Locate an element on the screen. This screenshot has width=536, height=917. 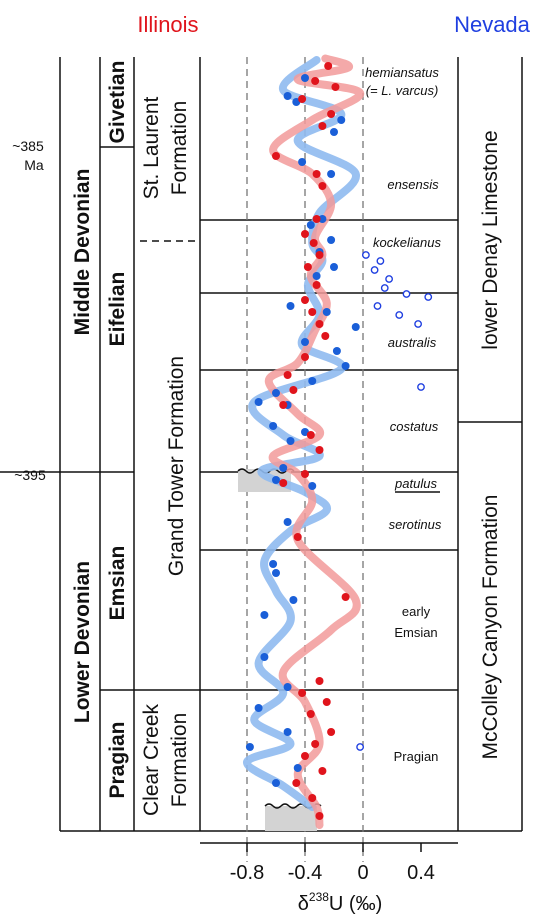
zone-emsian: Emsian is located at coordinates (415, 632).